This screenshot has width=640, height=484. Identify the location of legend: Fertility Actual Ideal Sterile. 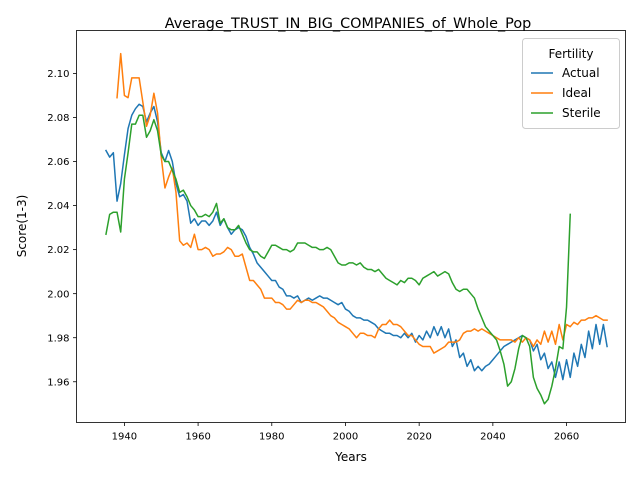
(571, 83).